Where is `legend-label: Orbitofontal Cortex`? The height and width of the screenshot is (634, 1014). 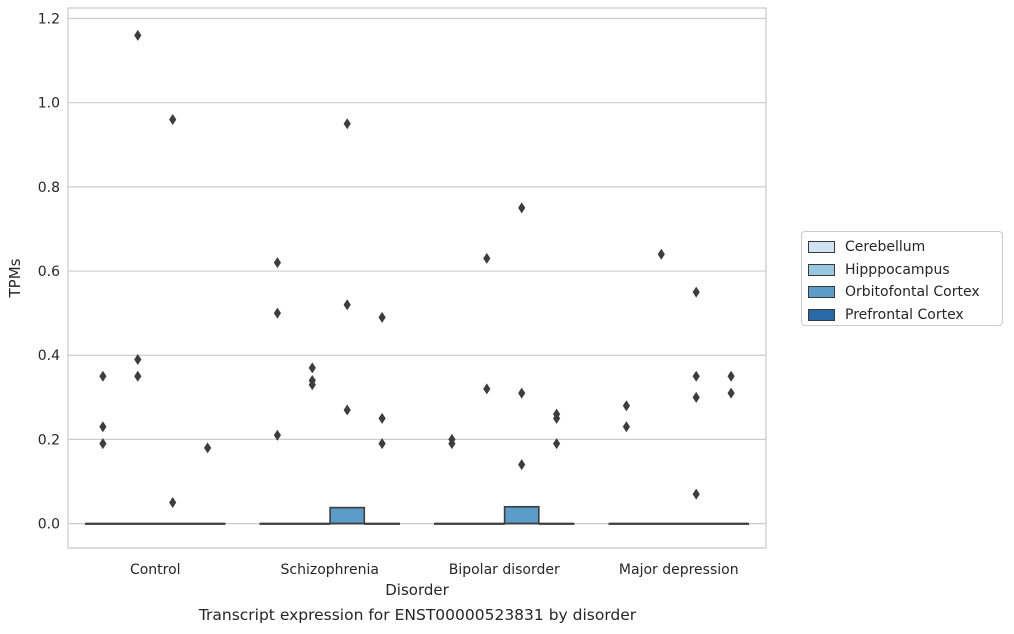
legend-label: Orbitofontal Cortex is located at coordinates (912, 292).